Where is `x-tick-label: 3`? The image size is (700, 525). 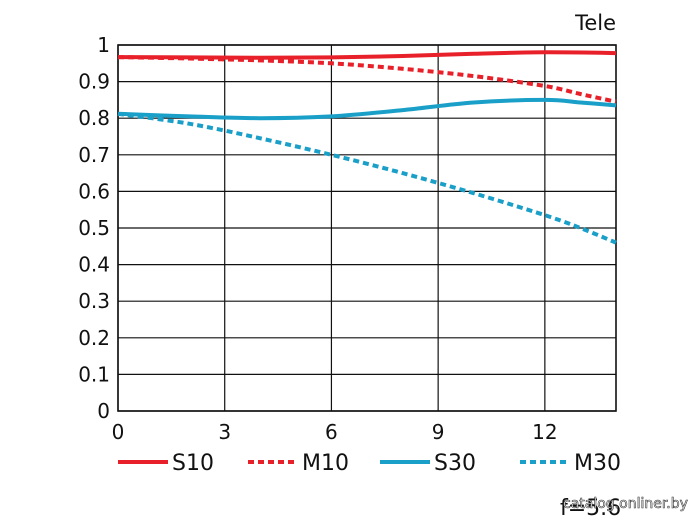 x-tick-label: 3 is located at coordinates (224, 432).